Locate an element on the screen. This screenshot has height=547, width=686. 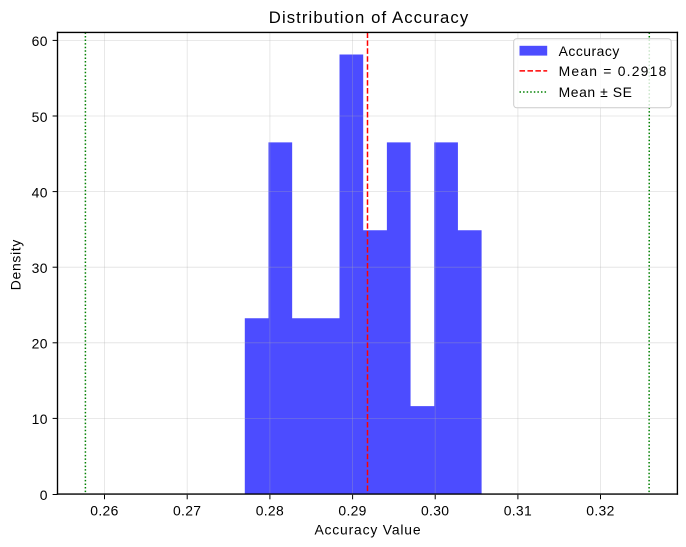
svg-text: Density is located at coordinates (15, 265).